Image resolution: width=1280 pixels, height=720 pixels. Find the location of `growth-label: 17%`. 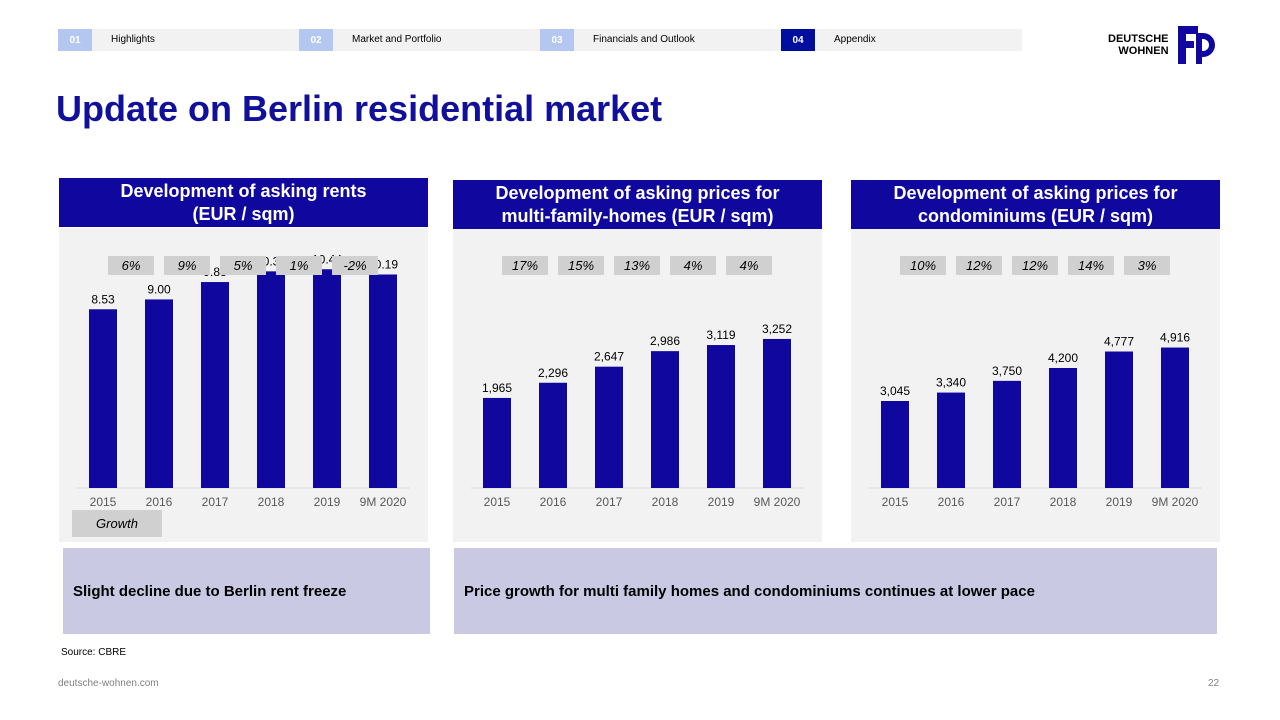

growth-label: 17% is located at coordinates (525, 265).